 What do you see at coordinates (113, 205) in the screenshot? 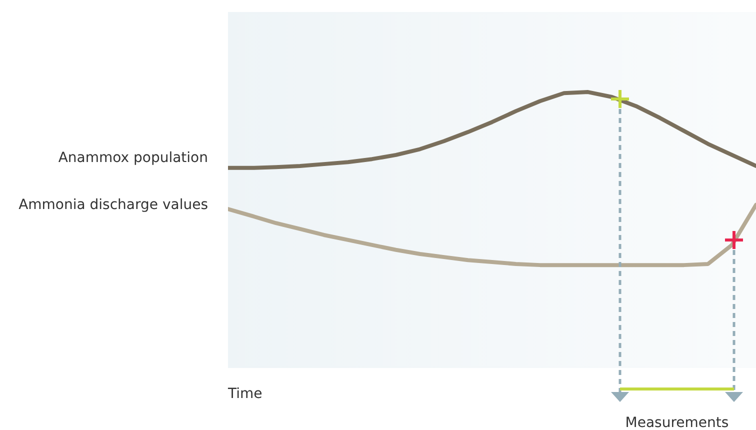
I see `series-label: Ammonia discharge values` at bounding box center [113, 205].